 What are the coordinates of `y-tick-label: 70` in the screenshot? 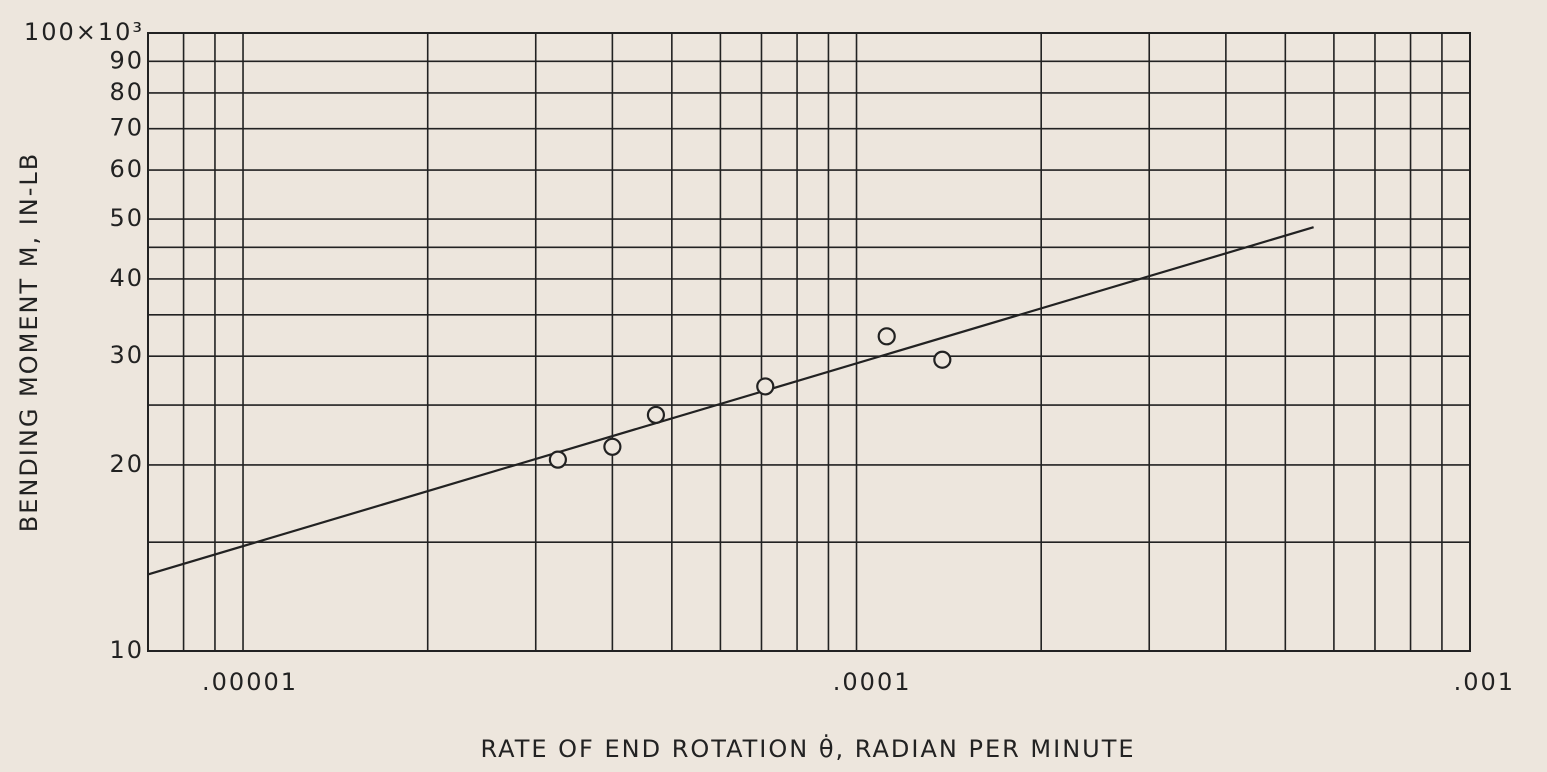 It's located at (126, 128).